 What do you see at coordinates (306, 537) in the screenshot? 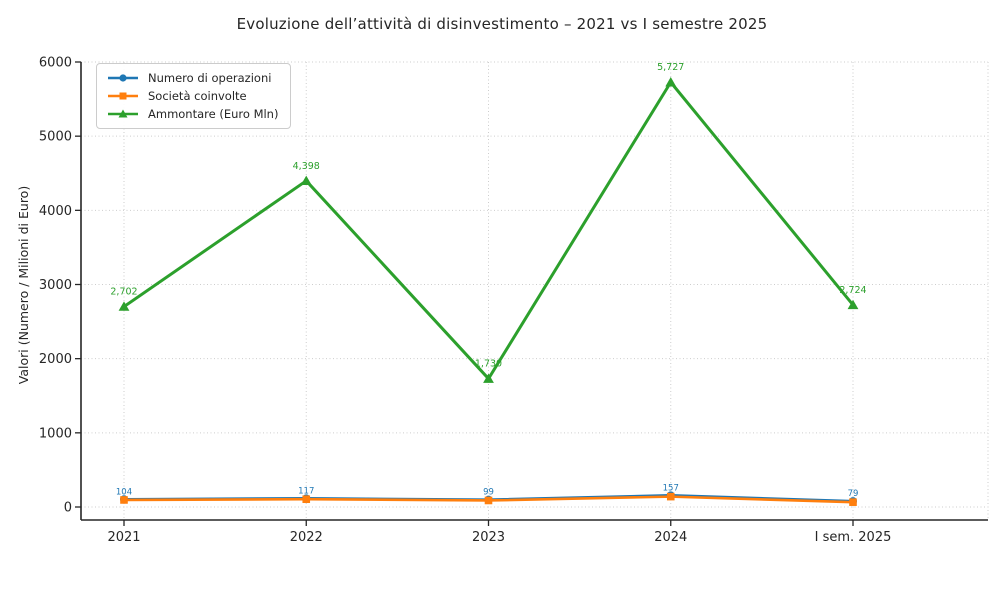
I see `x-tick-label: 2022` at bounding box center [306, 537].